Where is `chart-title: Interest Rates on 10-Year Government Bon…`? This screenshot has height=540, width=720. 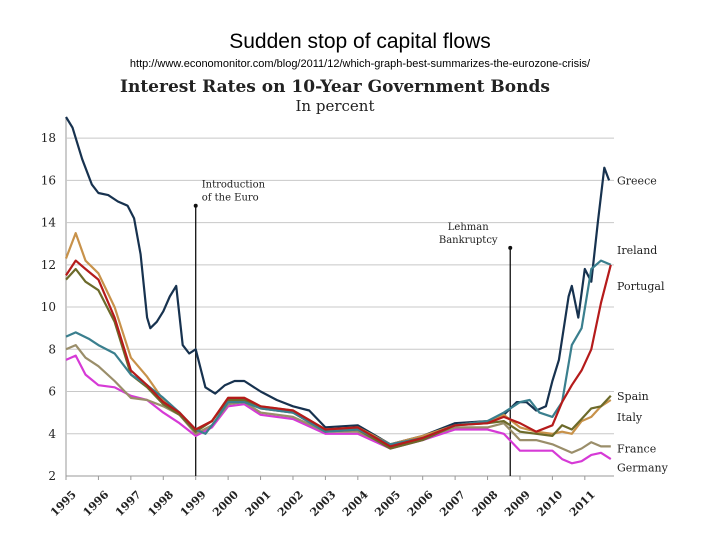
chart-title: Interest Rates on 10-Year Government Bon… is located at coordinates (335, 87).